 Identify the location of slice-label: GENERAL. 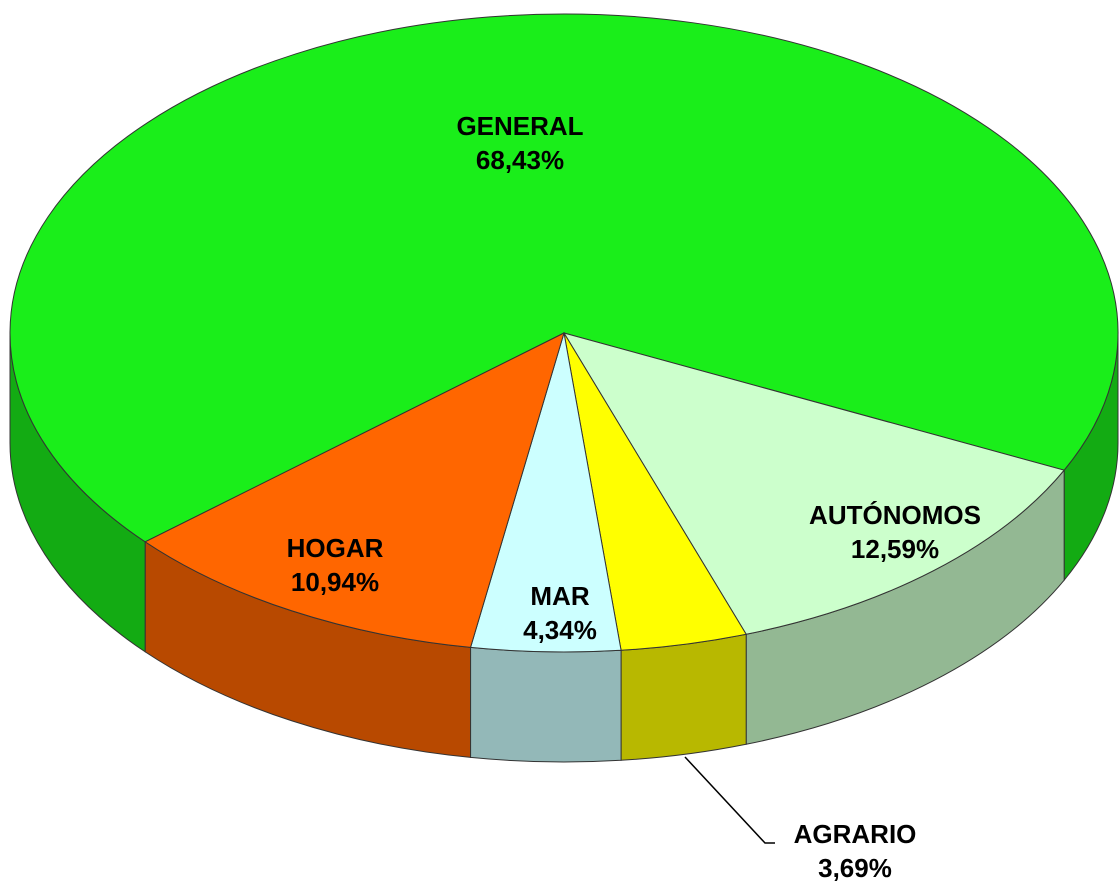
(519, 126).